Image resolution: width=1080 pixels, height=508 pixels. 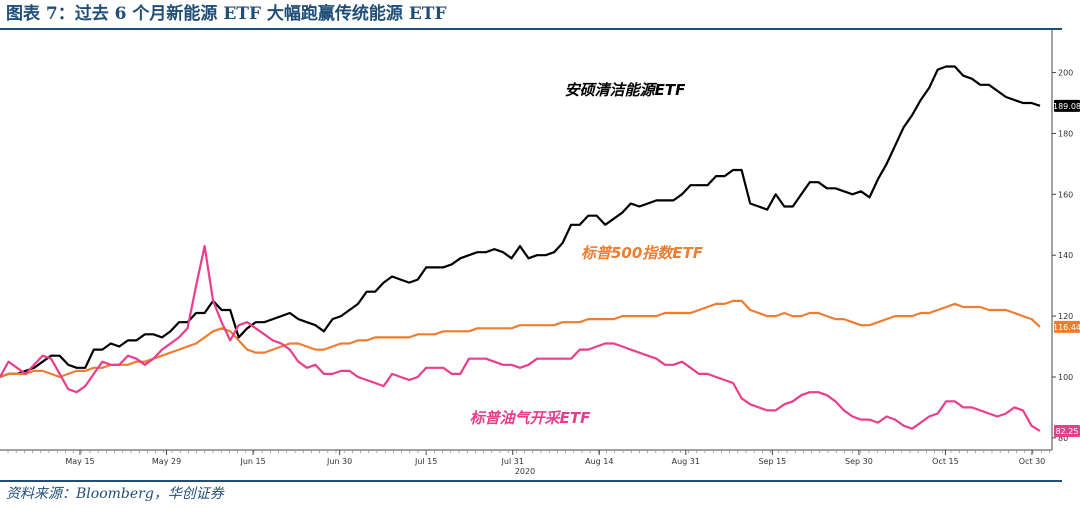 What do you see at coordinates (339, 461) in the screenshot?
I see `x-tick-label: Jun 30` at bounding box center [339, 461].